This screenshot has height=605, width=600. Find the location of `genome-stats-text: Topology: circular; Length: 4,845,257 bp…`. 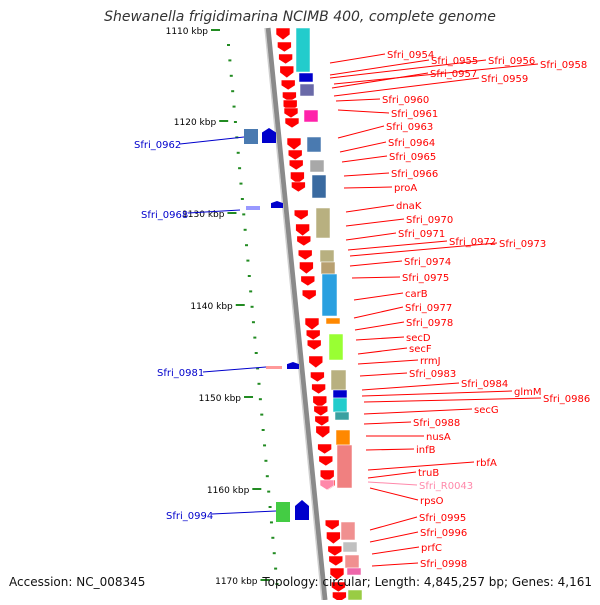

genome-stats-text: Topology: circular; Length: 4,845,257 bp… is located at coordinates (427, 582).